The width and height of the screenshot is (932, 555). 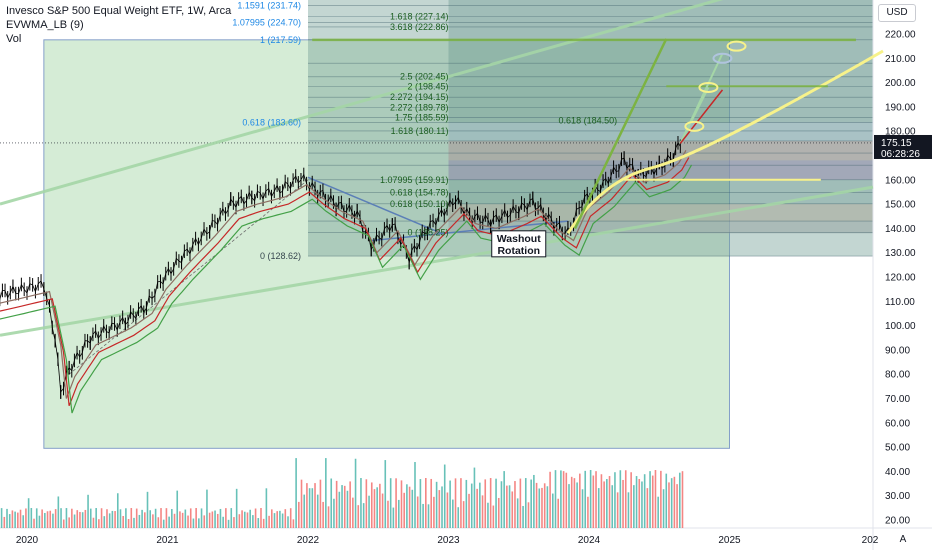 What do you see at coordinates (45, 25) in the screenshot?
I see `indicator-label: EVWMA_LB (9)` at bounding box center [45, 25].